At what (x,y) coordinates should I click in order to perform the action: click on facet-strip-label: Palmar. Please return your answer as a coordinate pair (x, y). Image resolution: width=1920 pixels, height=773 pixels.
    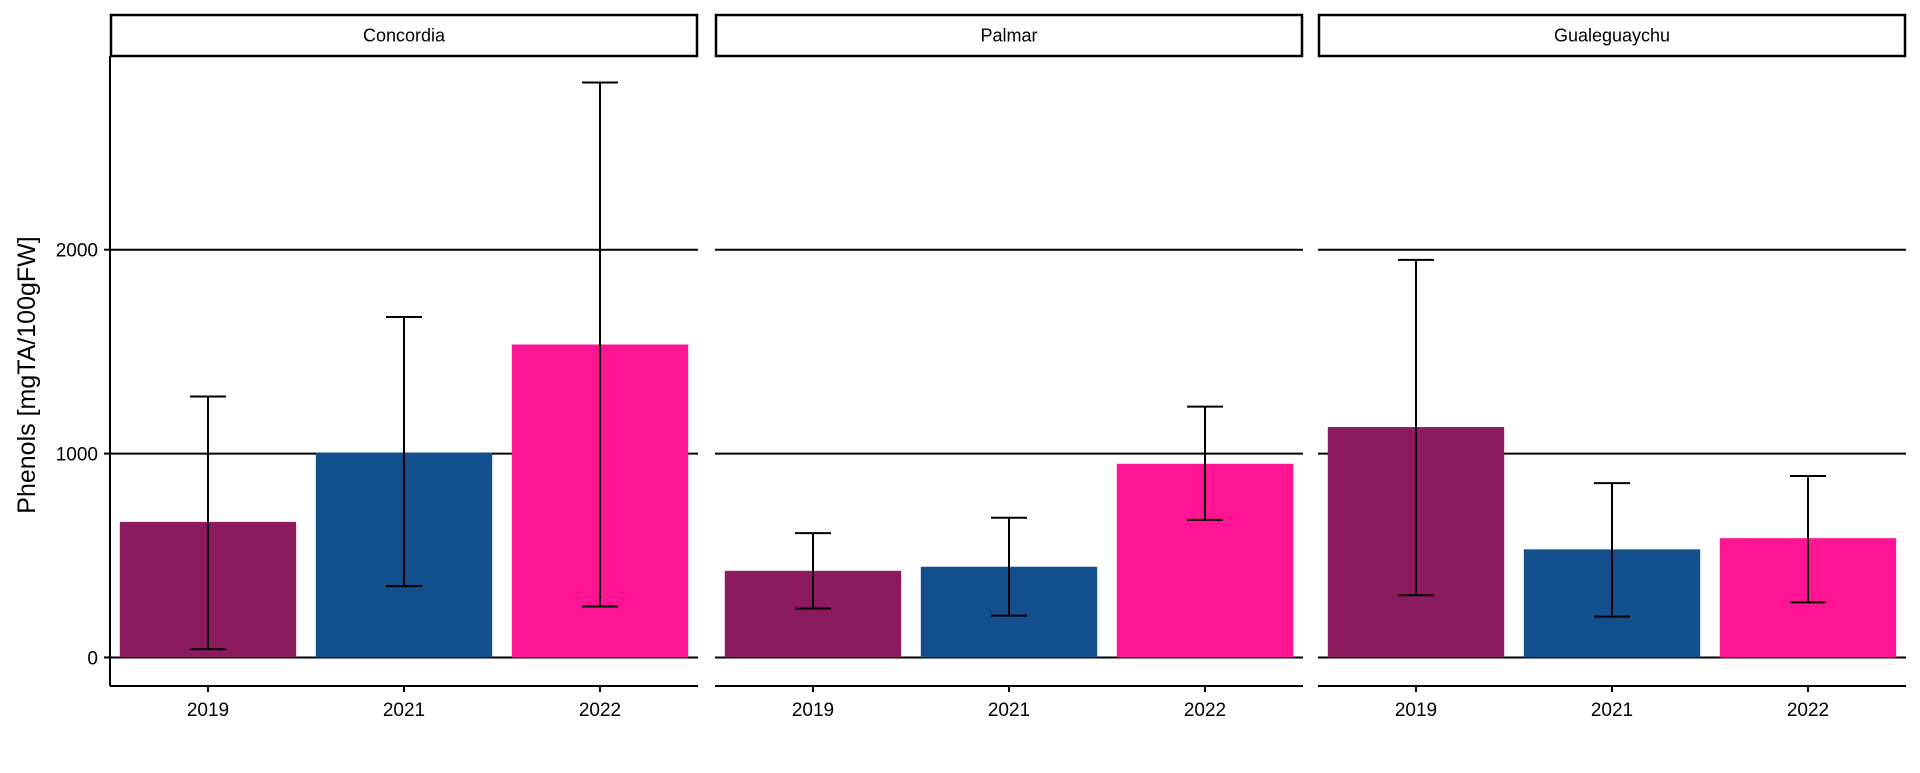
    Looking at the image, I should click on (1008, 36).